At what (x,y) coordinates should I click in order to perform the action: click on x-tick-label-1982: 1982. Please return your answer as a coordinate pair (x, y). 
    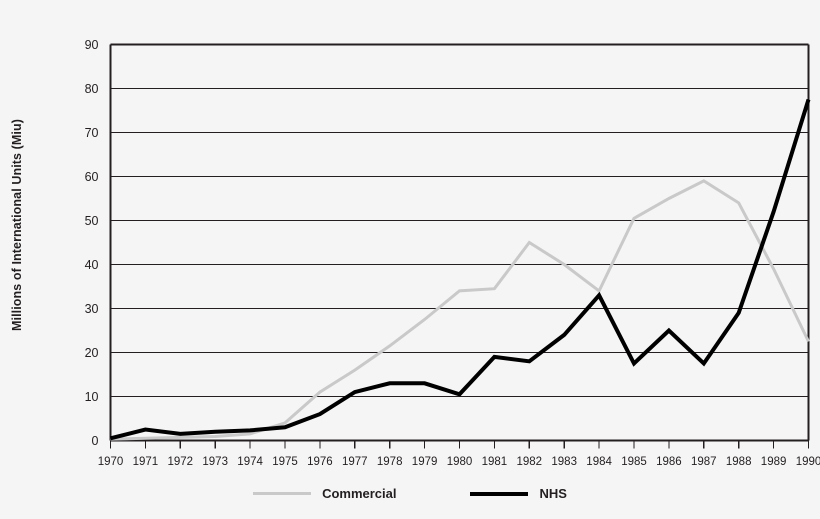
    Looking at the image, I should click on (529, 461).